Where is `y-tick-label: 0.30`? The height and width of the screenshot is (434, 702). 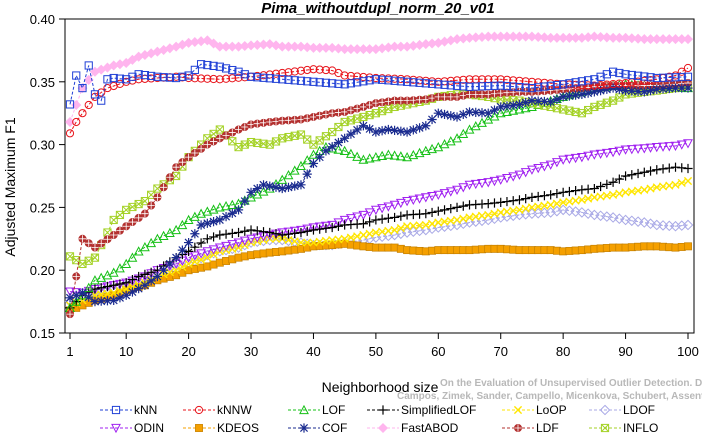
y-tick-label: 0.30 is located at coordinates (42, 145).